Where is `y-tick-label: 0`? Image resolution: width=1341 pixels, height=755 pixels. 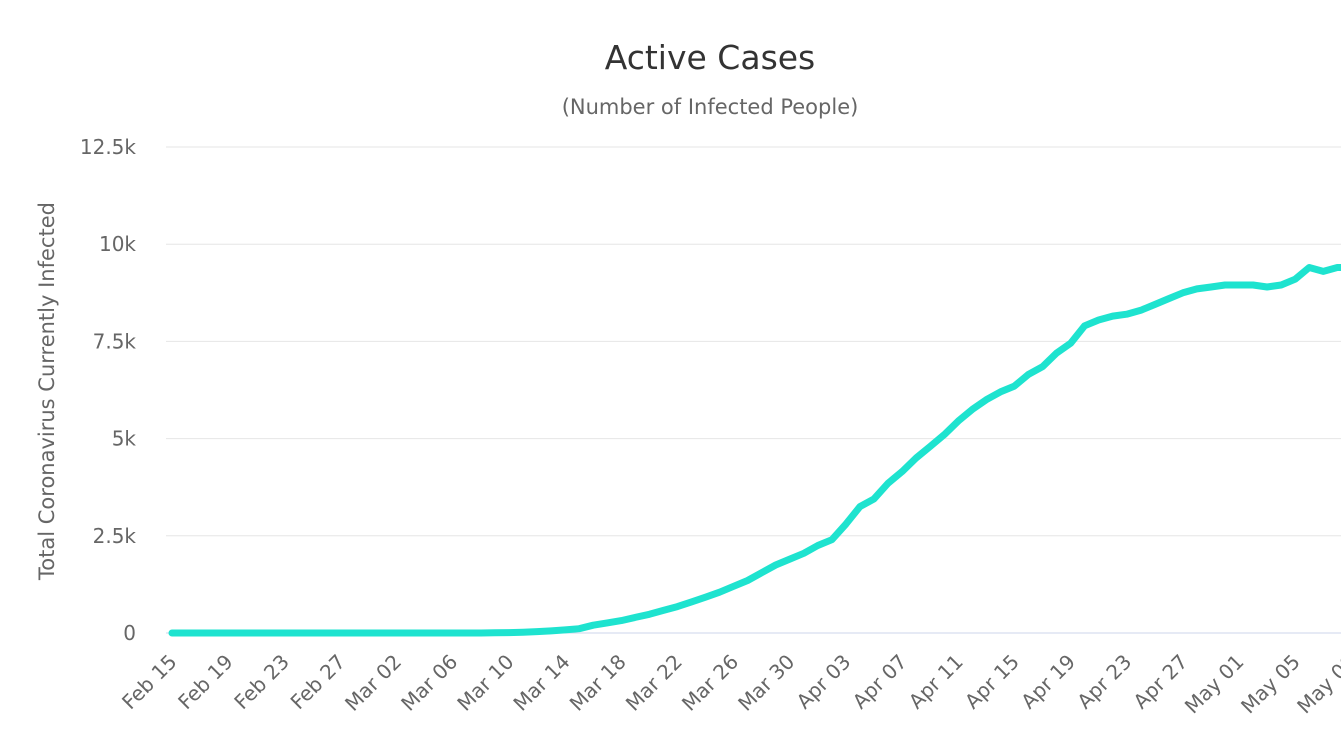 y-tick-label: 0 is located at coordinates (129, 633).